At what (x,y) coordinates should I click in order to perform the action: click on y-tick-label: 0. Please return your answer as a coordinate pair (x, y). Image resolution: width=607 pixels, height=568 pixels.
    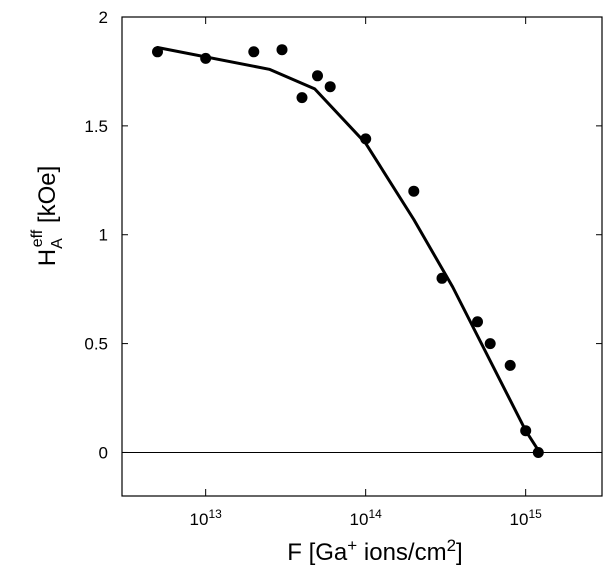
    Looking at the image, I should click on (103, 452).